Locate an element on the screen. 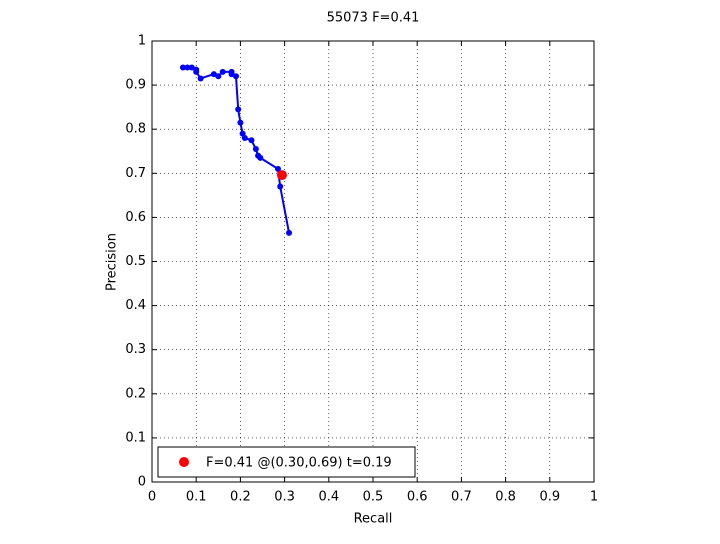  x-tick-label: 0.5 is located at coordinates (373, 497).